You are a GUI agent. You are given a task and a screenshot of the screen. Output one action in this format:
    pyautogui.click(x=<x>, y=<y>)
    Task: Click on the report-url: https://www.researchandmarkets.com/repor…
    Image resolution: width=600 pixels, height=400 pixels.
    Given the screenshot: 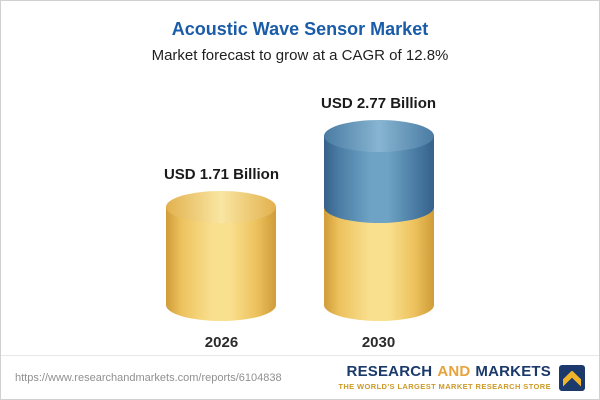 What is the action you would take?
    pyautogui.click(x=148, y=377)
    